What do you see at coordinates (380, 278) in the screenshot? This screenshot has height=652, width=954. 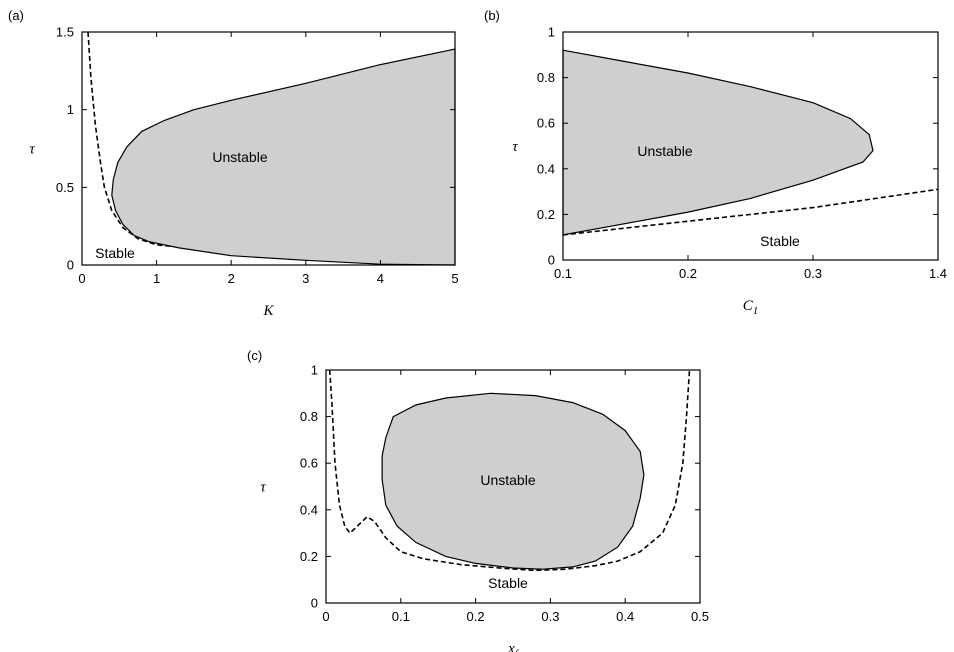 I see `x-tick-label: 4` at bounding box center [380, 278].